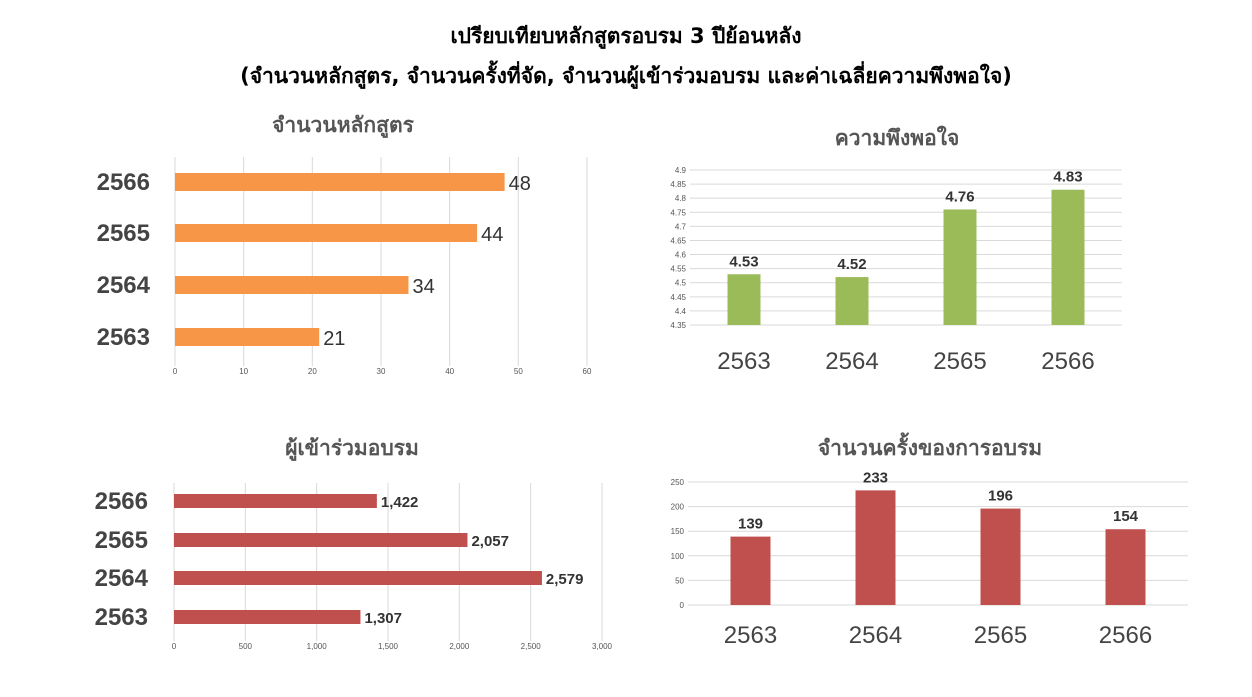 The image size is (1252, 697). Describe the element at coordinates (851, 361) in the screenshot. I see `satisfaction-category-label: 2564` at that location.